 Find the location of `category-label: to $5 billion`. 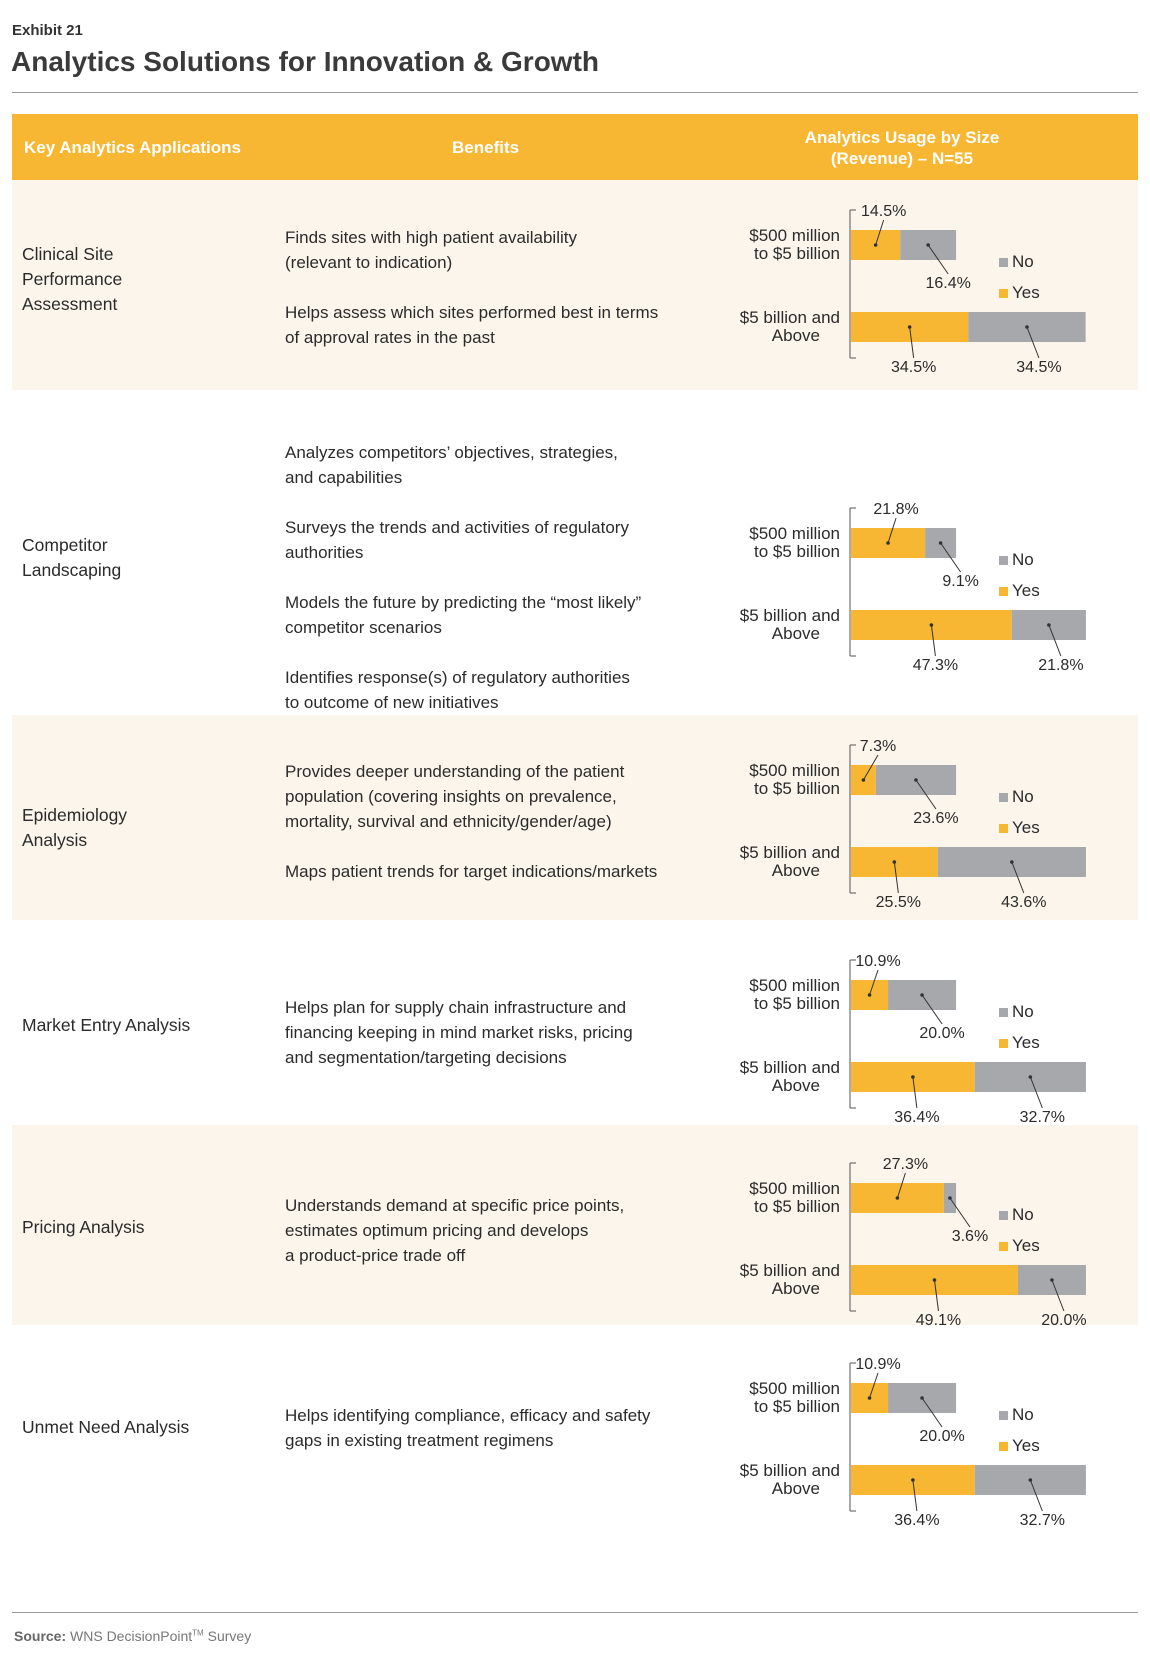

category-label: to $5 billion is located at coordinates (797, 551).